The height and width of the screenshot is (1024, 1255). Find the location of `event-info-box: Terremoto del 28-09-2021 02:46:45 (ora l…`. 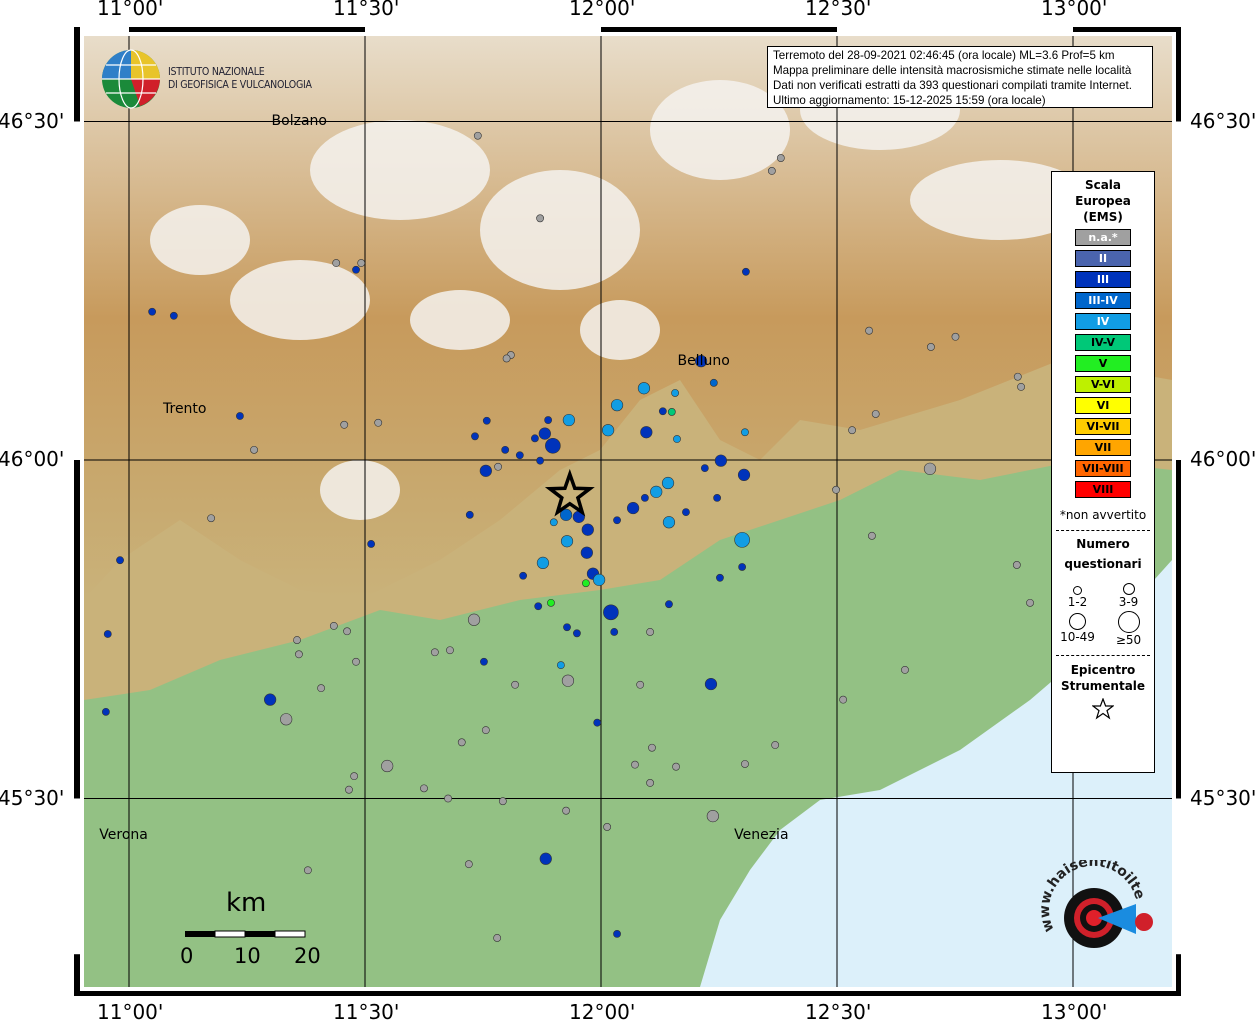

event-info-box: Terremoto del 28-09-2021 02:46:45 (ora l… is located at coordinates (960, 77).